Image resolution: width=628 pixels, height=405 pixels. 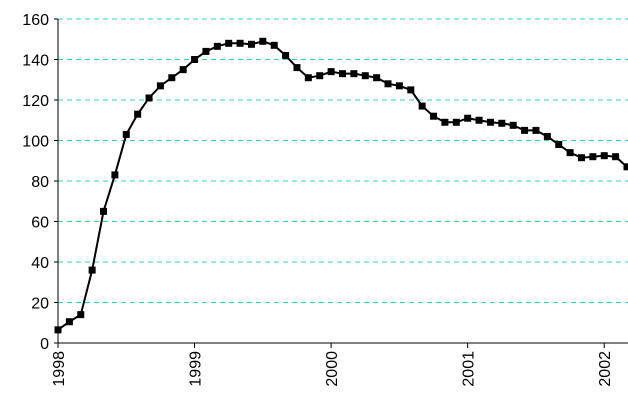 What do you see at coordinates (605, 369) in the screenshot?
I see `x-tick-label: 2002` at bounding box center [605, 369].